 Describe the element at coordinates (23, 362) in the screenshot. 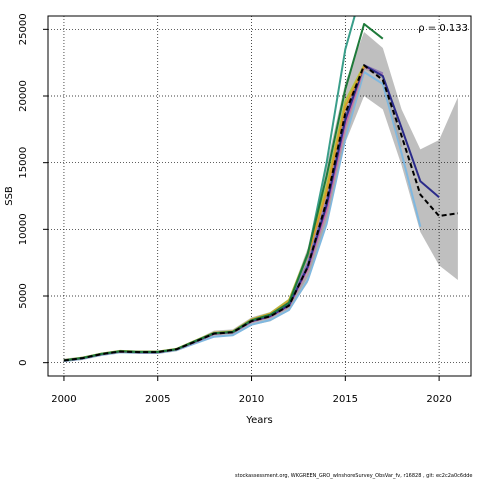

I see `y-tick-label: 0` at that location.